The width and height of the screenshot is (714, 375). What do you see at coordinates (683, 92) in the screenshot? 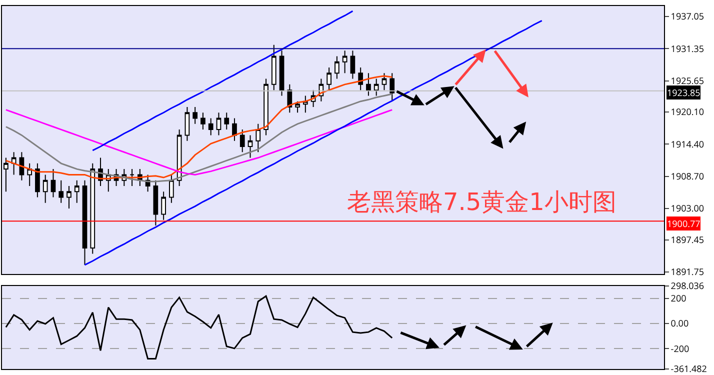
I see `ref-line-label: 1923.85` at bounding box center [683, 92].